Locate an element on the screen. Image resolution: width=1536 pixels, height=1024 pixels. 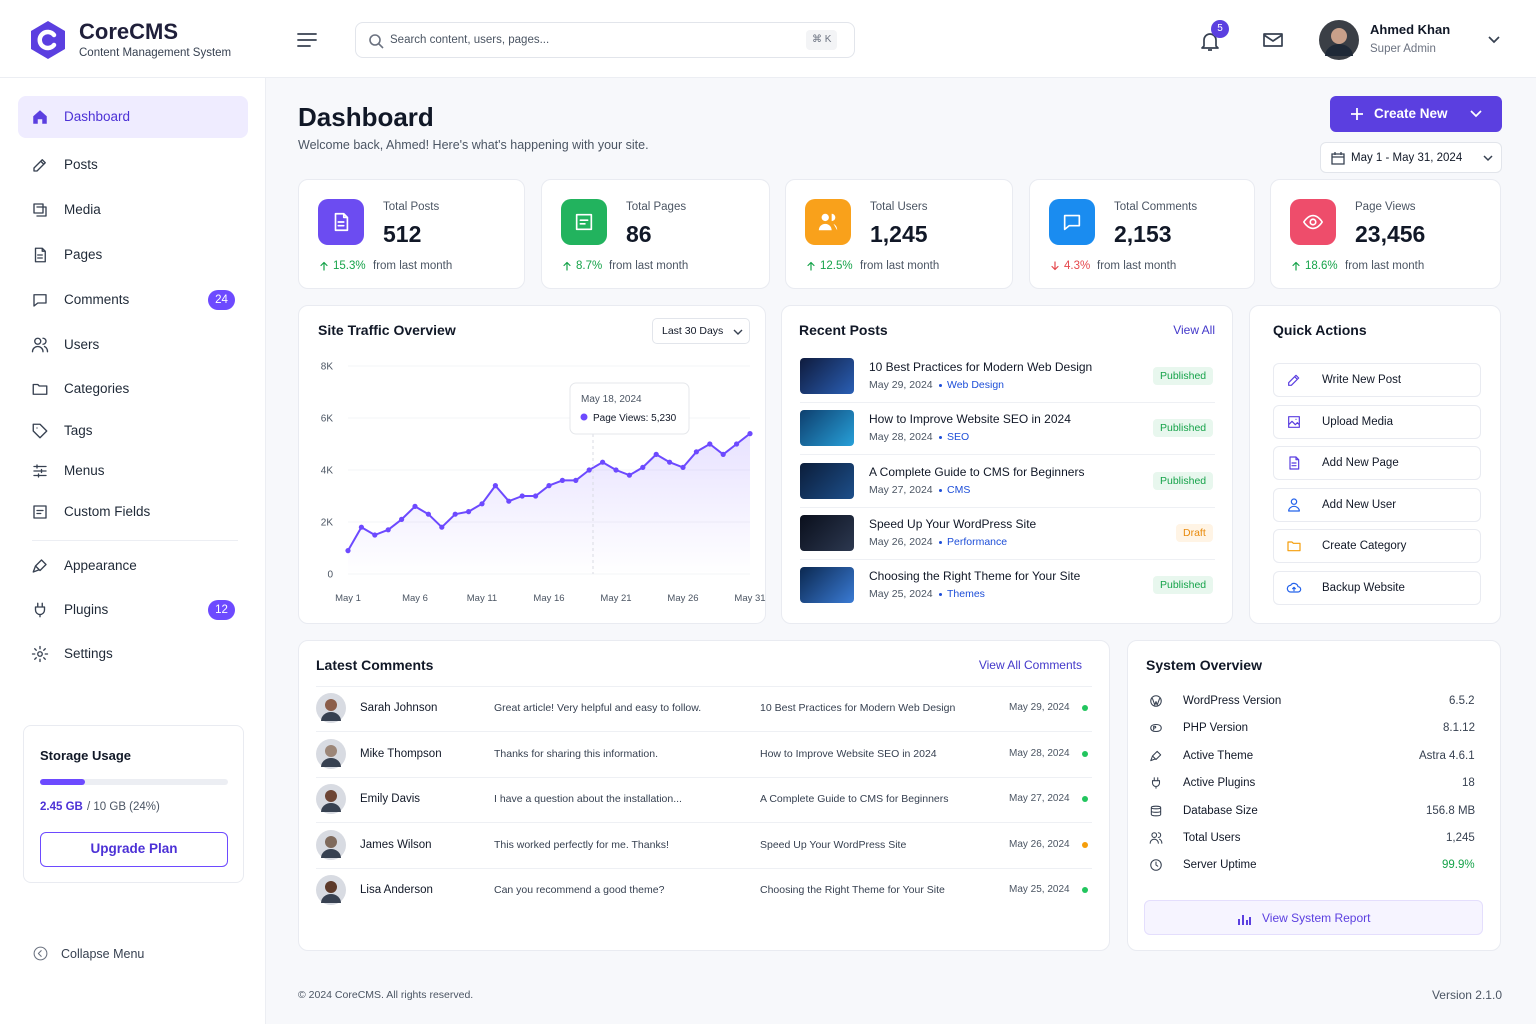
nav-label: Menus is located at coordinates (84, 470).